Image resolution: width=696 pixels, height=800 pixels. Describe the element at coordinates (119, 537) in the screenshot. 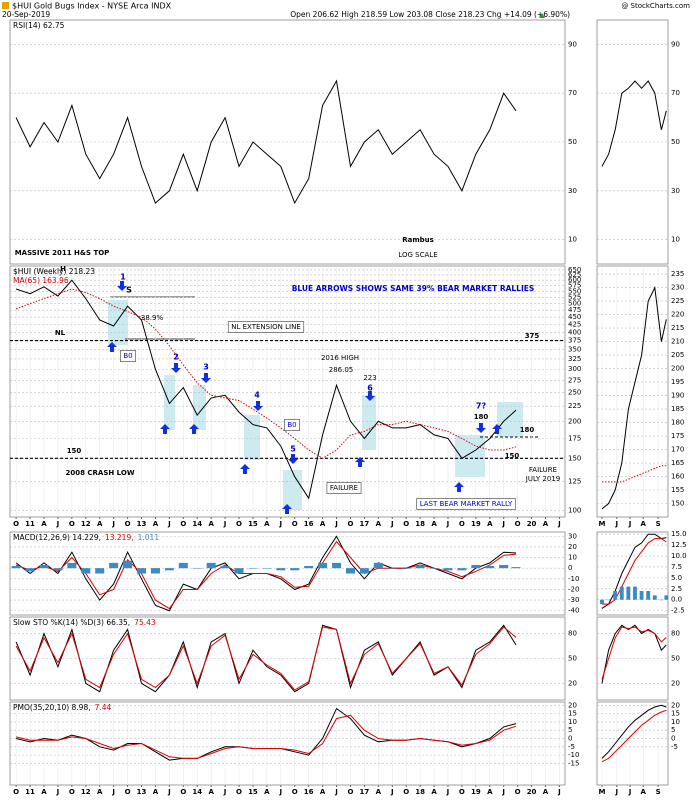

I see `legend-entry: 13.219,` at that location.